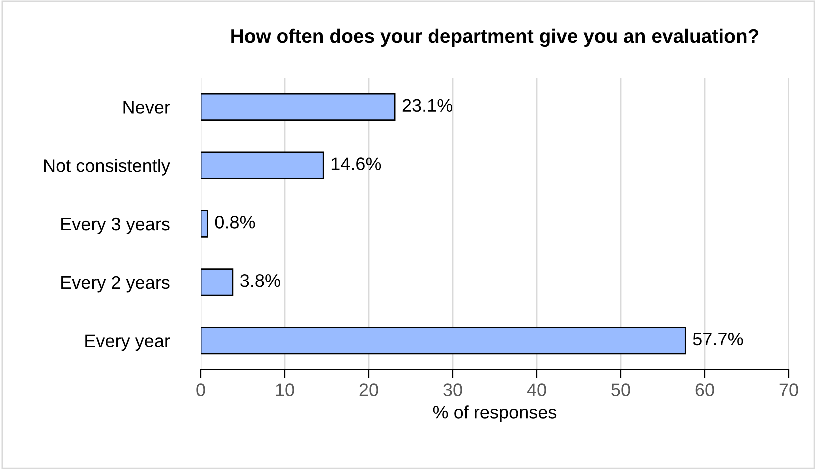 This screenshot has height=470, width=817. I want to click on x-axis-title: % of responses, so click(495, 414).